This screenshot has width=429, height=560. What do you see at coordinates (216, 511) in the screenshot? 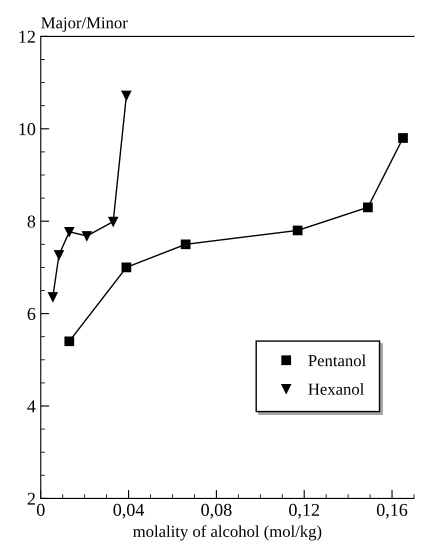
I see `x-tick-label: 0,08` at bounding box center [216, 511].